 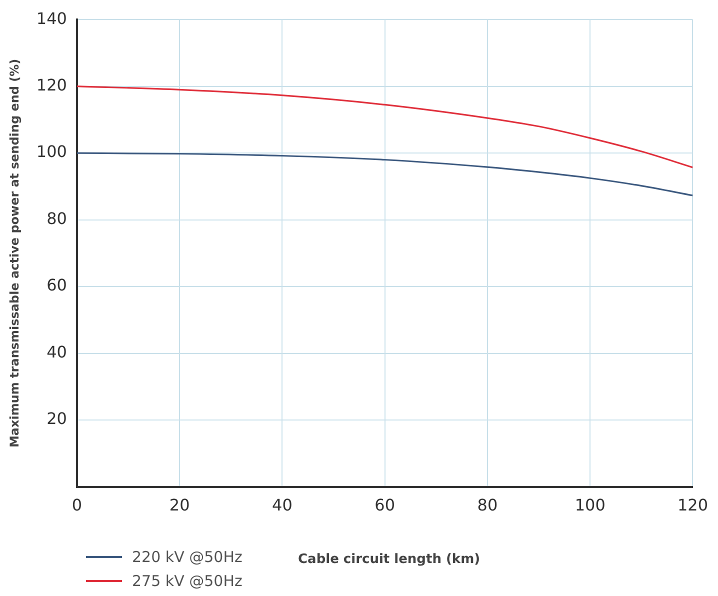 I want to click on x-tick-label: 40, so click(x=282, y=505).